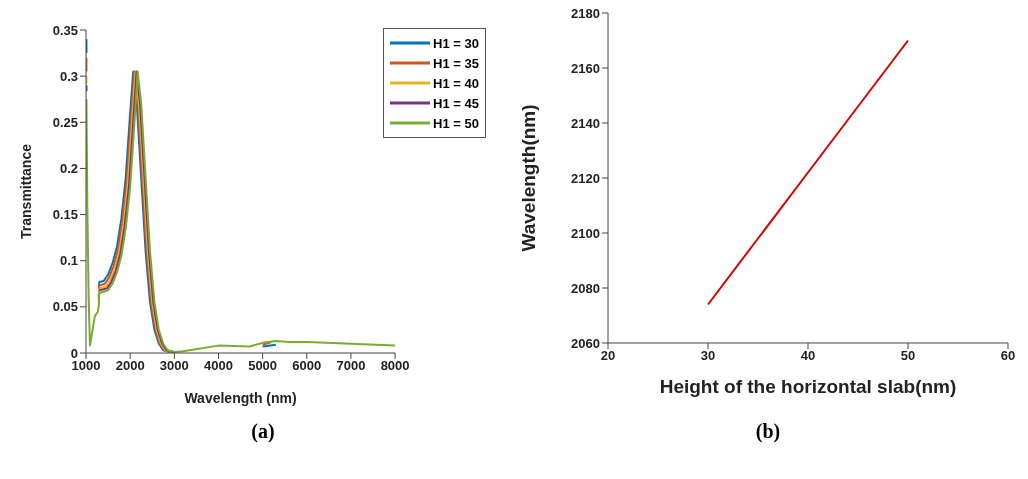 The height and width of the screenshot is (479, 1028). I want to click on x-axis-title: Height of the horizontal slab(nm), so click(808, 386).